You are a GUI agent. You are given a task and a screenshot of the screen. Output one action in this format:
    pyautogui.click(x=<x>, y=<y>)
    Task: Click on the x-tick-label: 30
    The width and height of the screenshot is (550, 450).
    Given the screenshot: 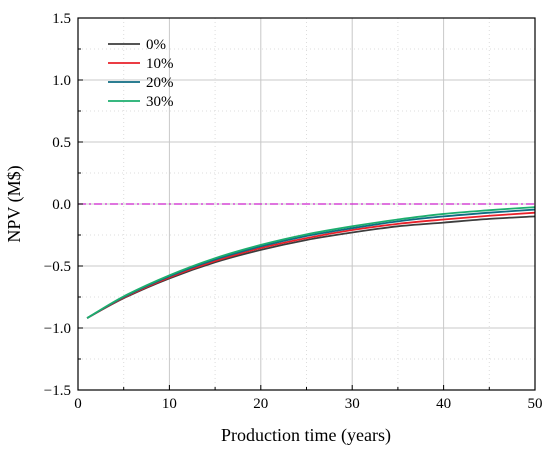 What is the action you would take?
    pyautogui.click(x=352, y=404)
    